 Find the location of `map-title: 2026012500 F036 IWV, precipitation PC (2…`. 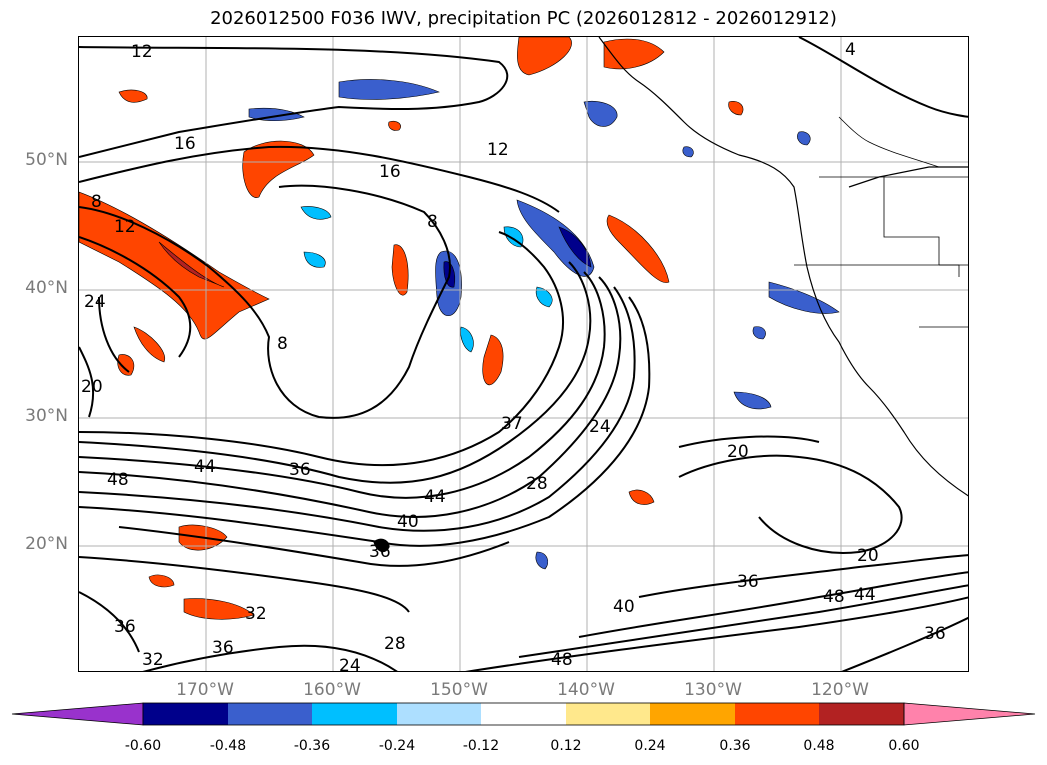

map-title: 2026012500 F036 IWV, precipitation PC (2… is located at coordinates (523, 18).